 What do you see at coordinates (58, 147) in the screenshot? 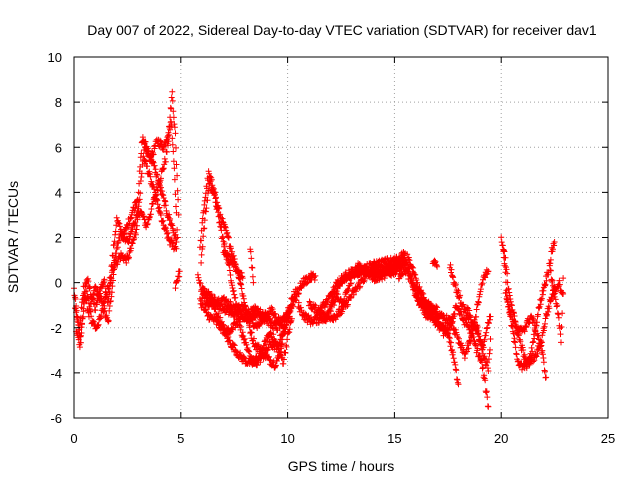
I see `y-tick-label: 6` at bounding box center [58, 147].